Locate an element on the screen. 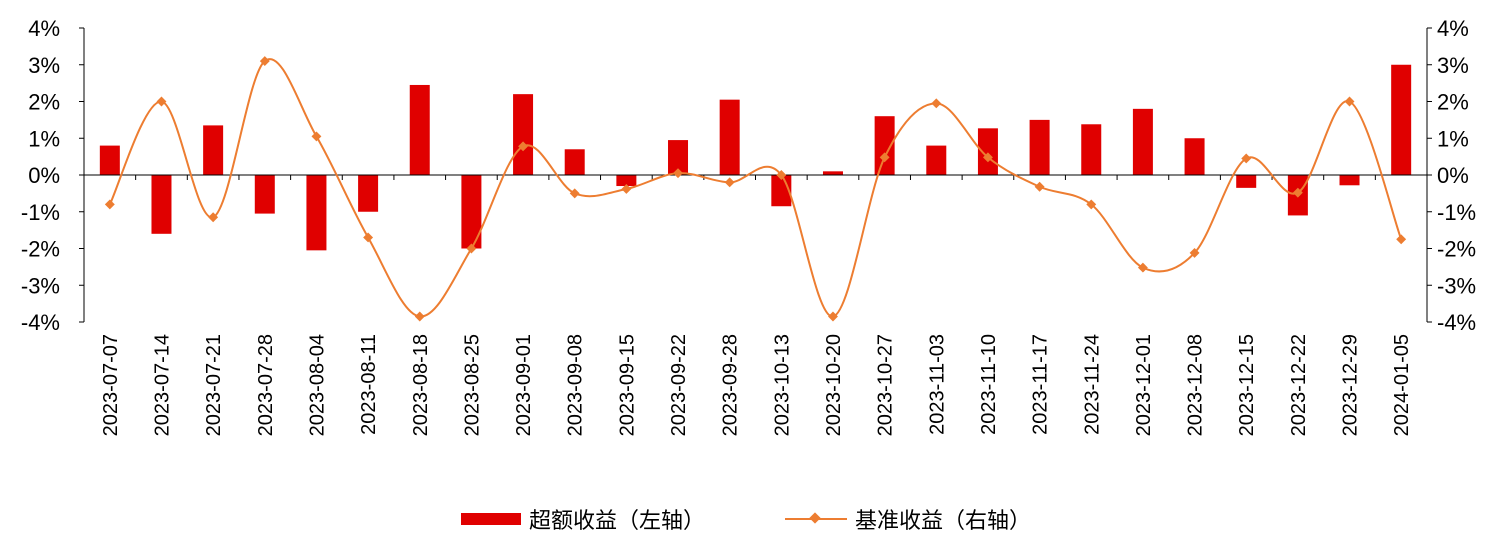 This screenshot has height=543, width=1506. legend-bar-swatch is located at coordinates (491, 519).